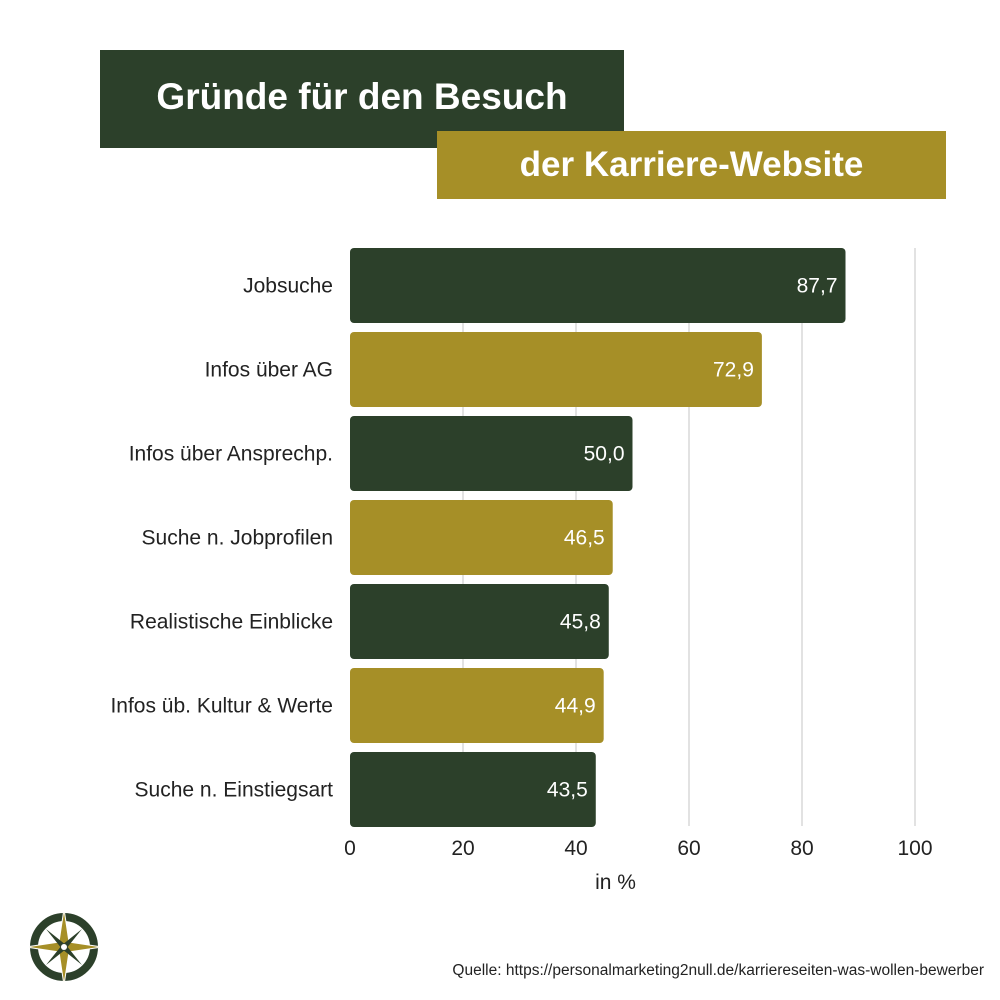  Describe the element at coordinates (615, 882) in the screenshot. I see `x-axis-label: in %` at that location.